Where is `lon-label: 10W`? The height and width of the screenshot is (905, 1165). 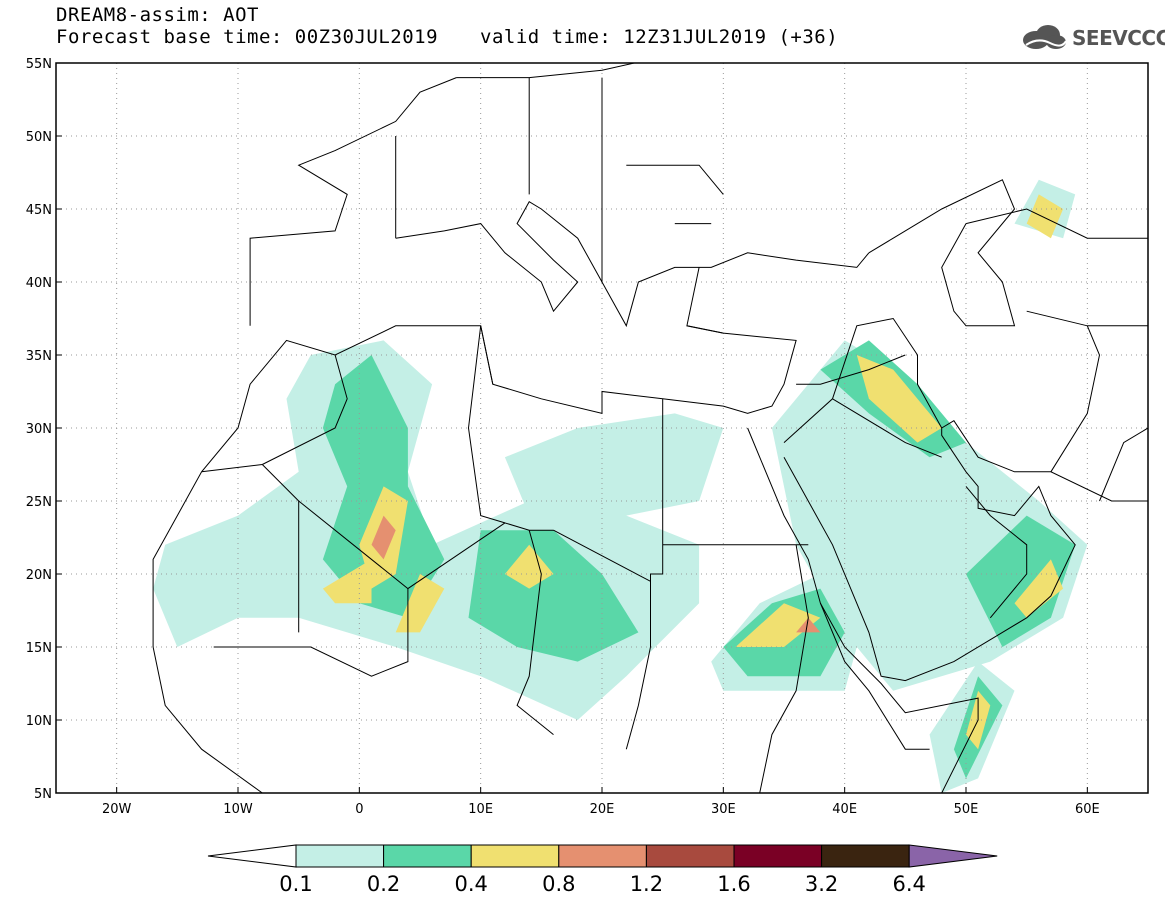
lon-label: 10W is located at coordinates (238, 809).